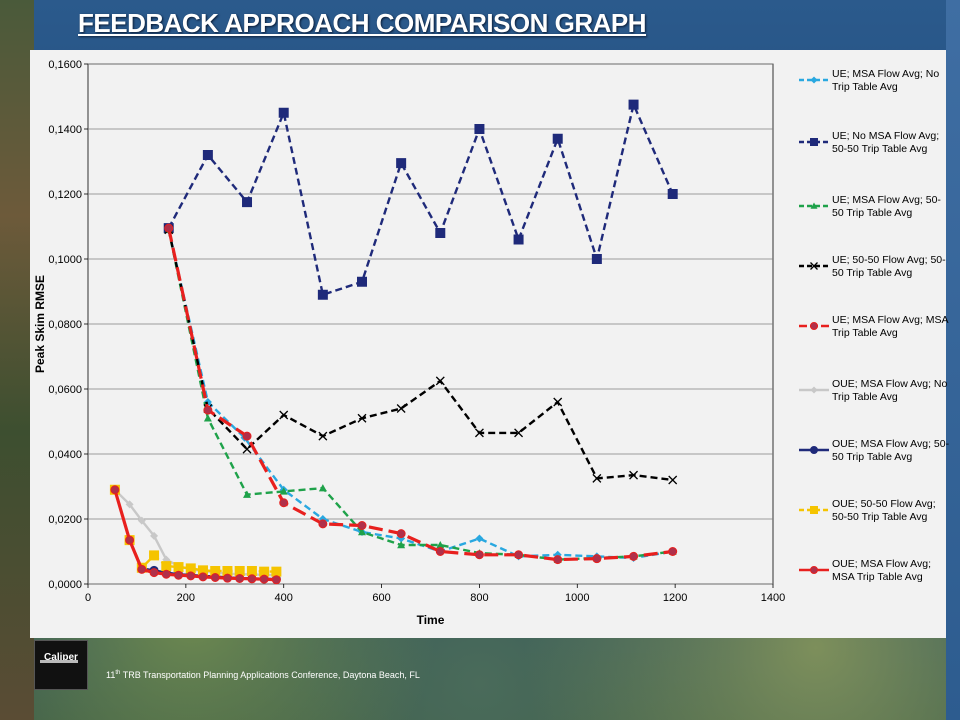  I want to click on x-tick-label: 1000, so click(577, 598).